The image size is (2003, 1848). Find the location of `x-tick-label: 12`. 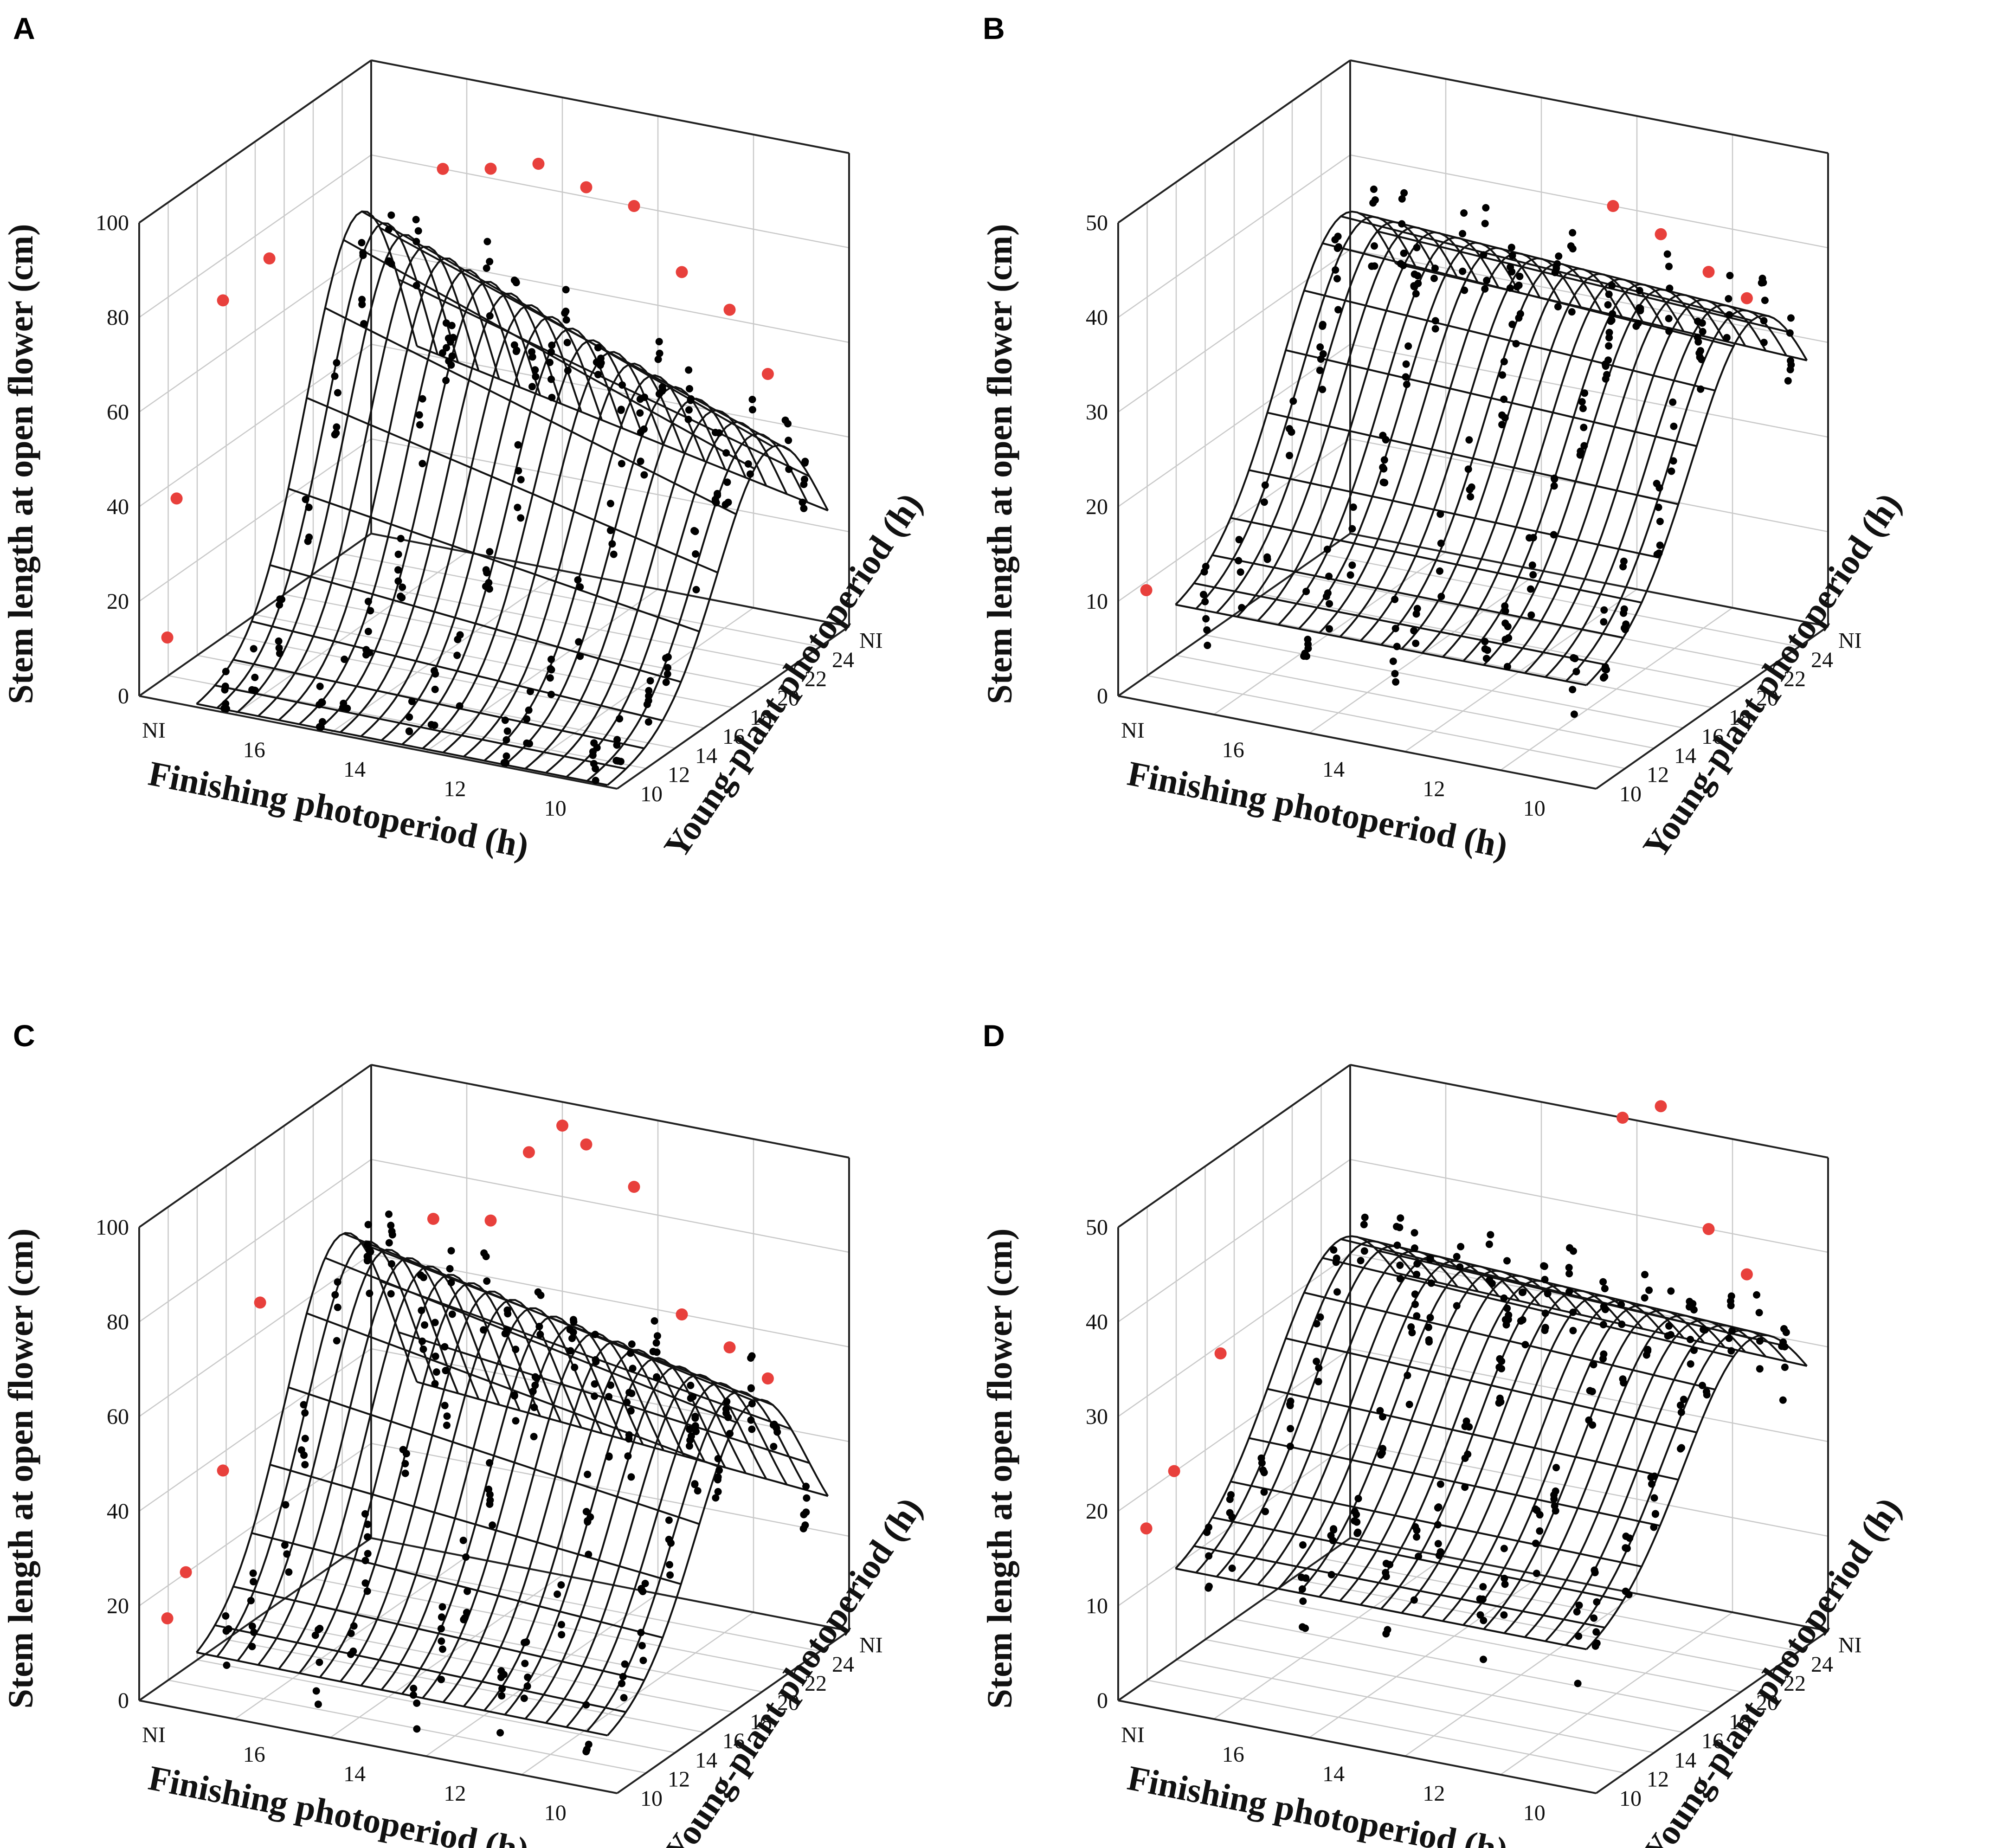

x-tick-label: 12 is located at coordinates (1434, 789).